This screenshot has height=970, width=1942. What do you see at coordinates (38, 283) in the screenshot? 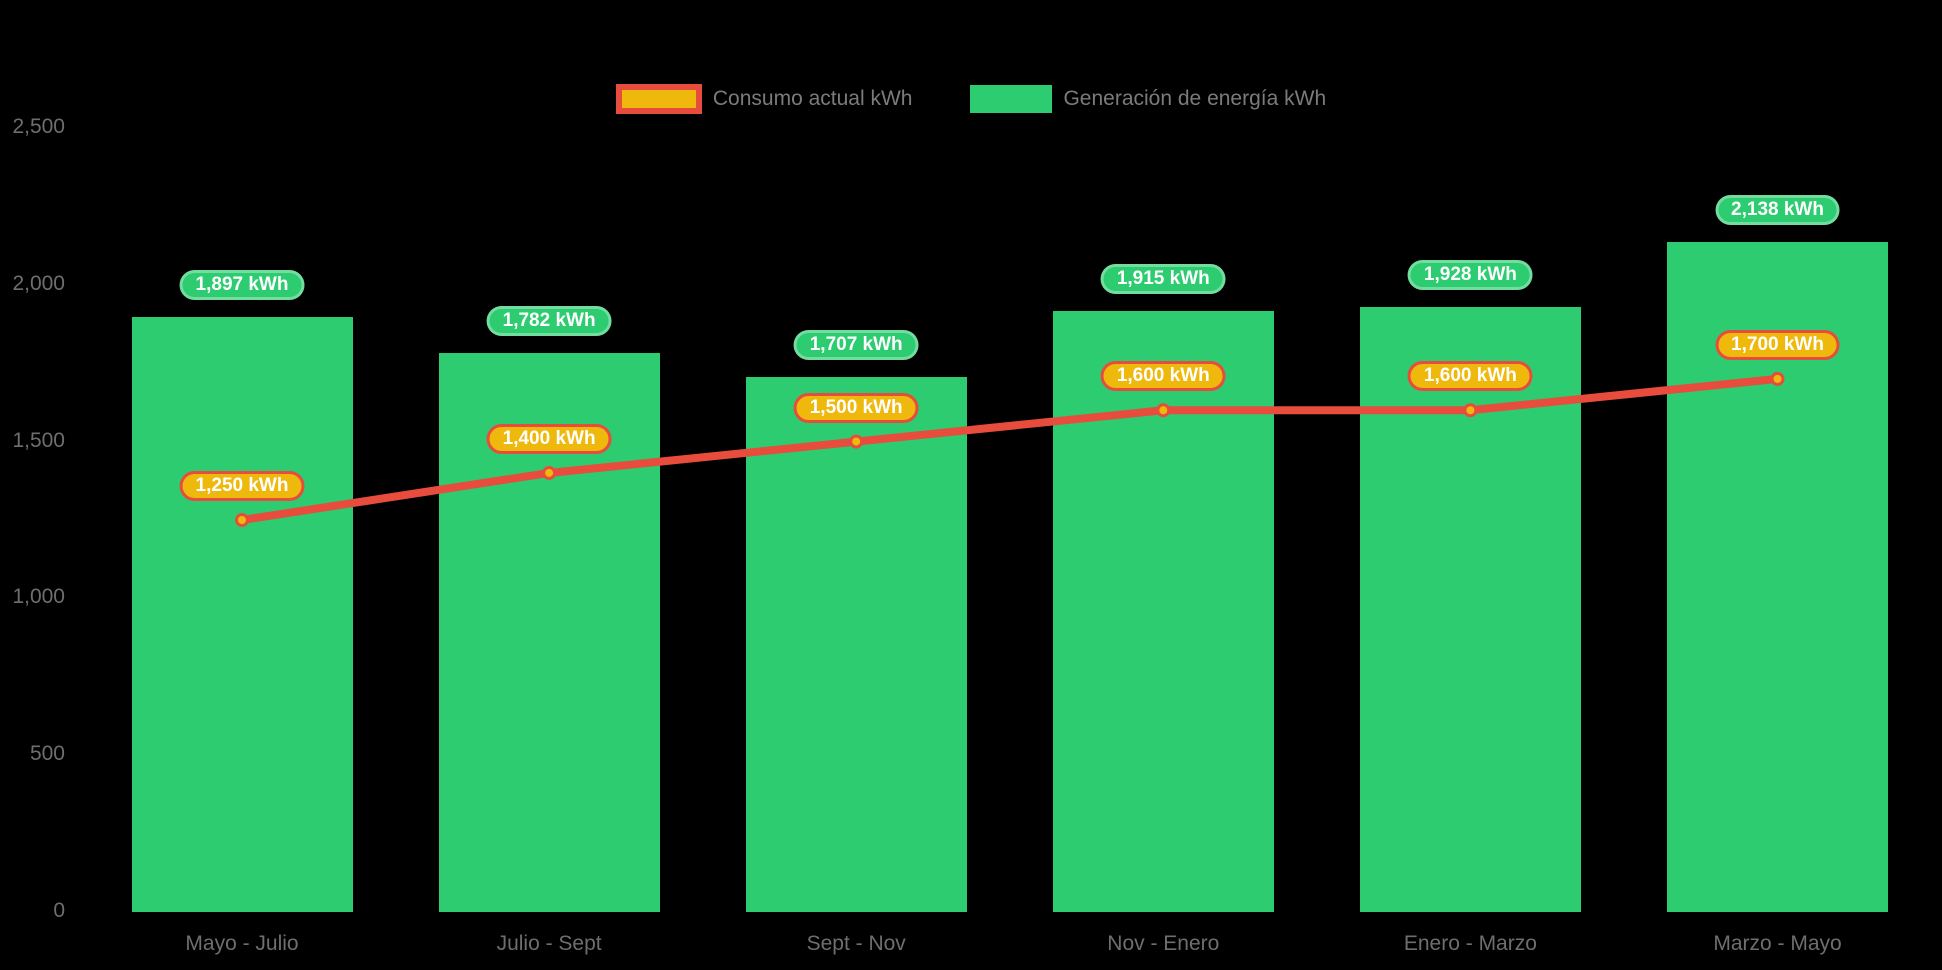
I see `y-axis-tick-label: 2,000` at bounding box center [38, 283].